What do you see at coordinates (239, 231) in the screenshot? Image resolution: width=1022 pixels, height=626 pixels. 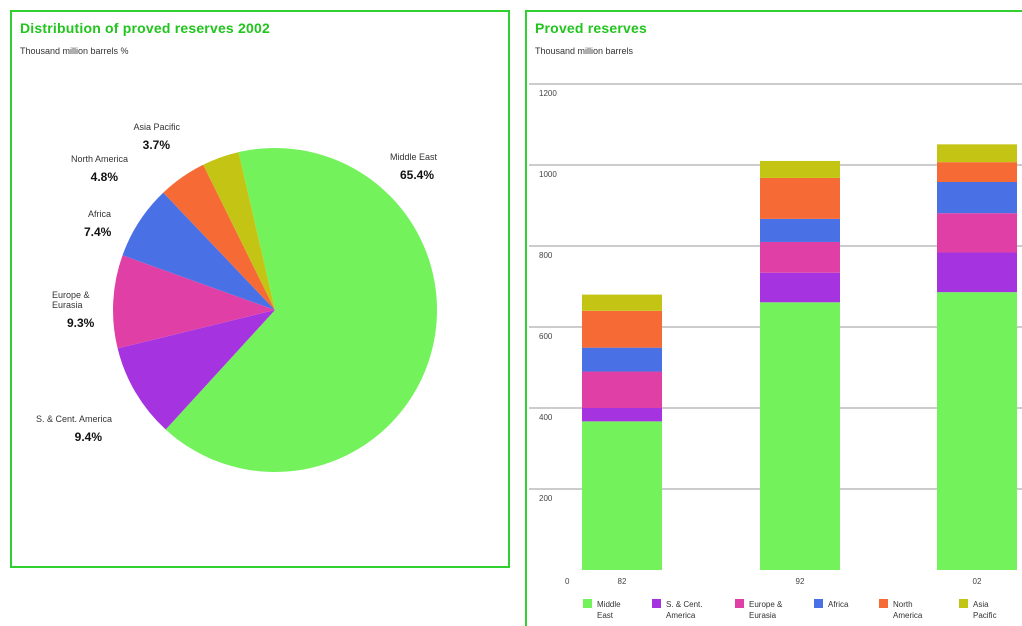 I see `pie-slice-asia-pacific` at bounding box center [239, 231].